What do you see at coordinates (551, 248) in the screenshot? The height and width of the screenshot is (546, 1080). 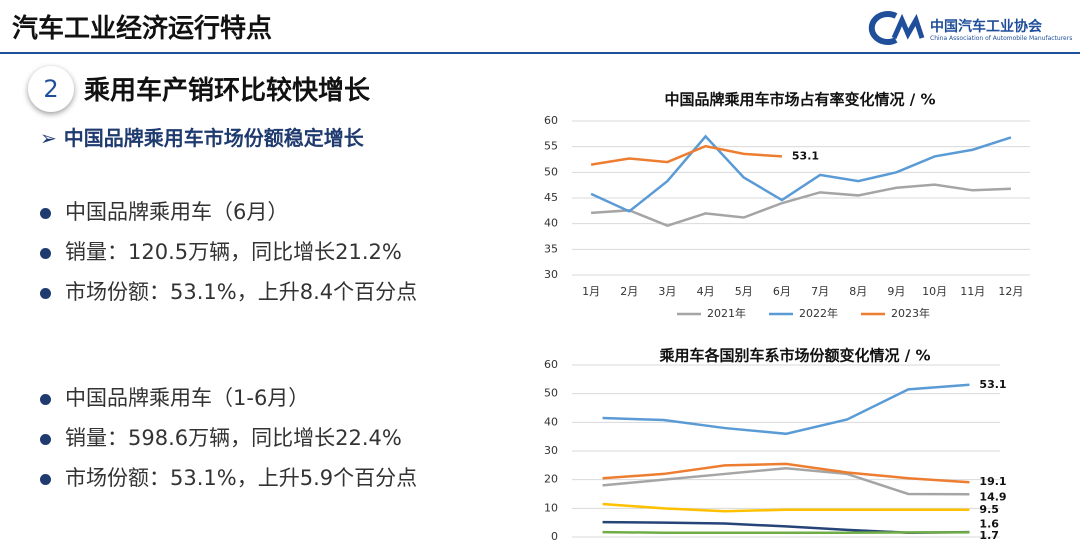 I see `y-tick-label: 35` at bounding box center [551, 248].